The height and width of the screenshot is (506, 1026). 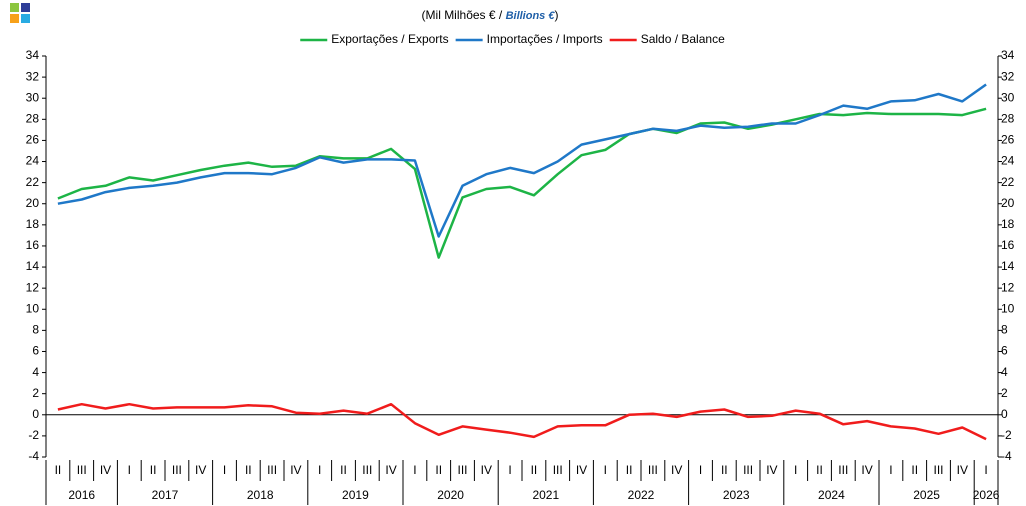 I want to click on y-tick-label: 12, so click(x=33, y=287).